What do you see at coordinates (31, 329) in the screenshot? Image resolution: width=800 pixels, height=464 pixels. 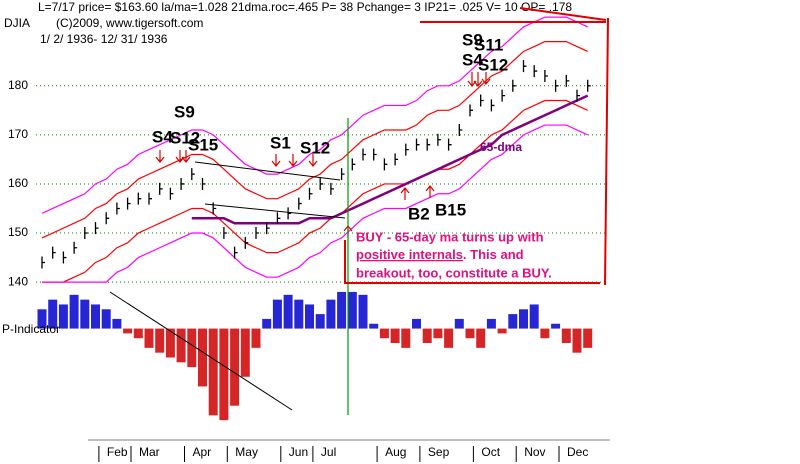 I see `indicator-title: P-Indicator` at bounding box center [31, 329].